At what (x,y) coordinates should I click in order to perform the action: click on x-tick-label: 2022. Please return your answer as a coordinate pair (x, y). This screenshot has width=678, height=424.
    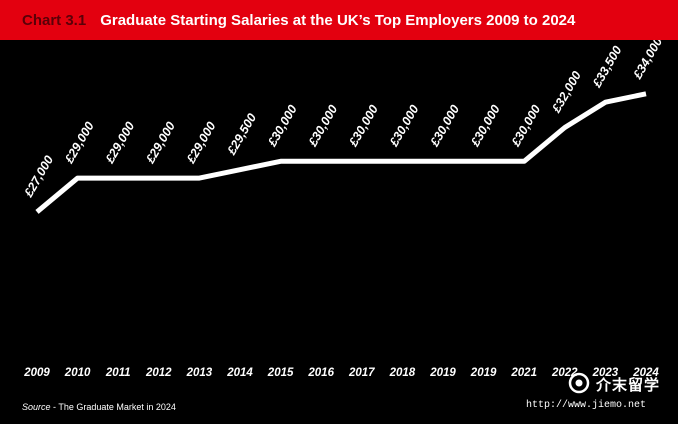
    Looking at the image, I should click on (564, 373).